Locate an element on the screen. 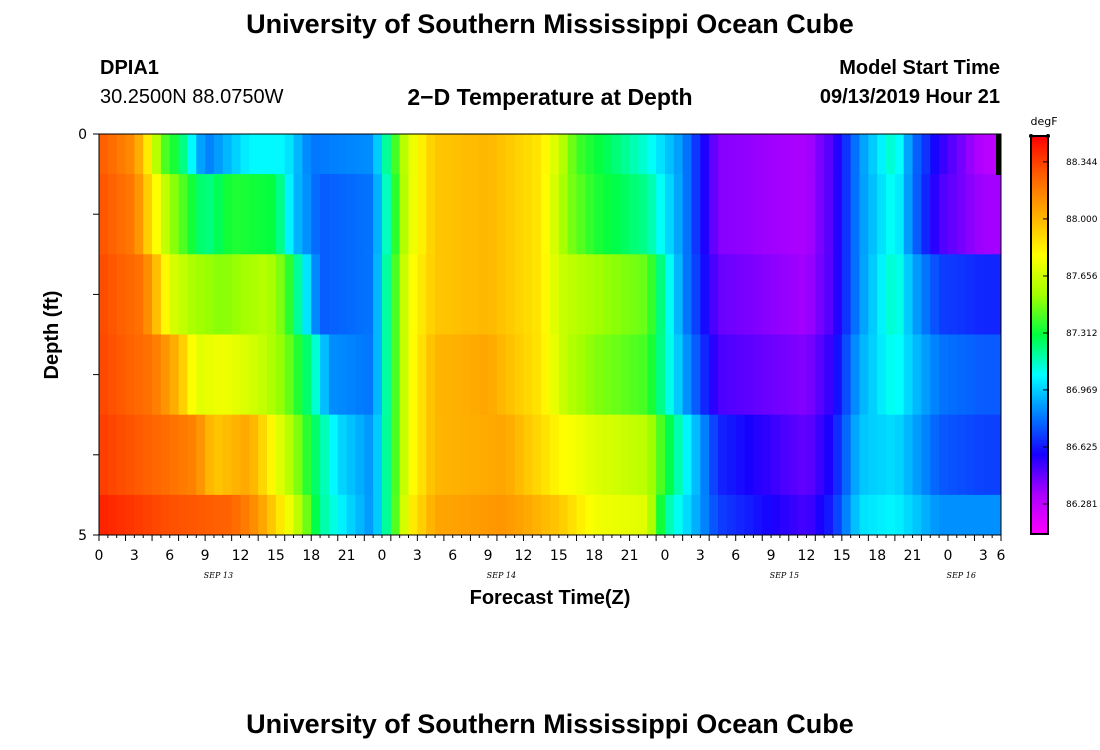 The width and height of the screenshot is (1100, 750). colorbar-tick-label: 87.312 is located at coordinates (1082, 334).